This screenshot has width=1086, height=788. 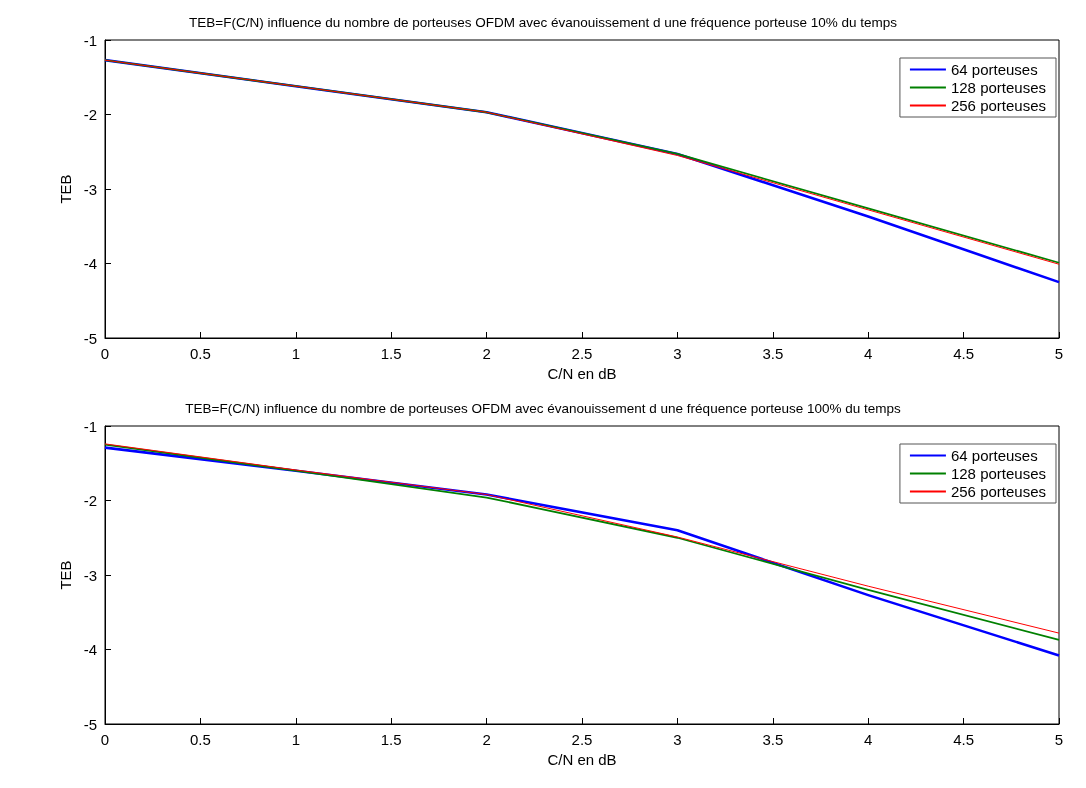 I want to click on chart-title: TEB=F(C/N) influence du nombre de porteuses OFDM avec évanouissement d une fréquence porteuse 10% du temps, so click(x=543, y=22).